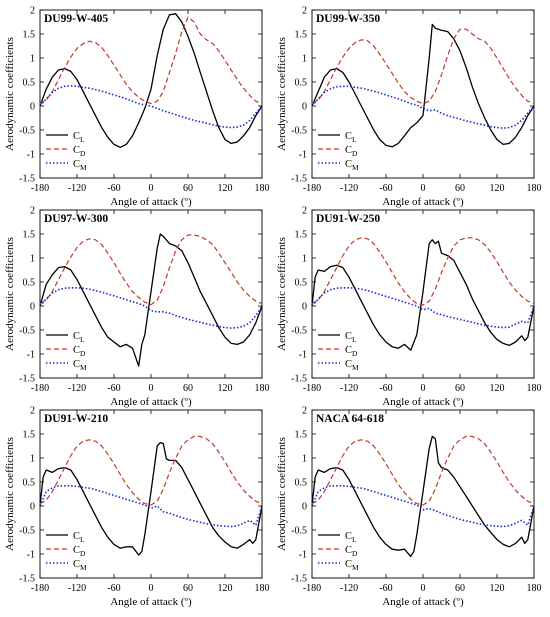 Image resolution: width=550 pixels, height=617 pixels. Describe the element at coordinates (348, 19) in the screenshot. I see `subplot-title: DU99-W-350` at that location.